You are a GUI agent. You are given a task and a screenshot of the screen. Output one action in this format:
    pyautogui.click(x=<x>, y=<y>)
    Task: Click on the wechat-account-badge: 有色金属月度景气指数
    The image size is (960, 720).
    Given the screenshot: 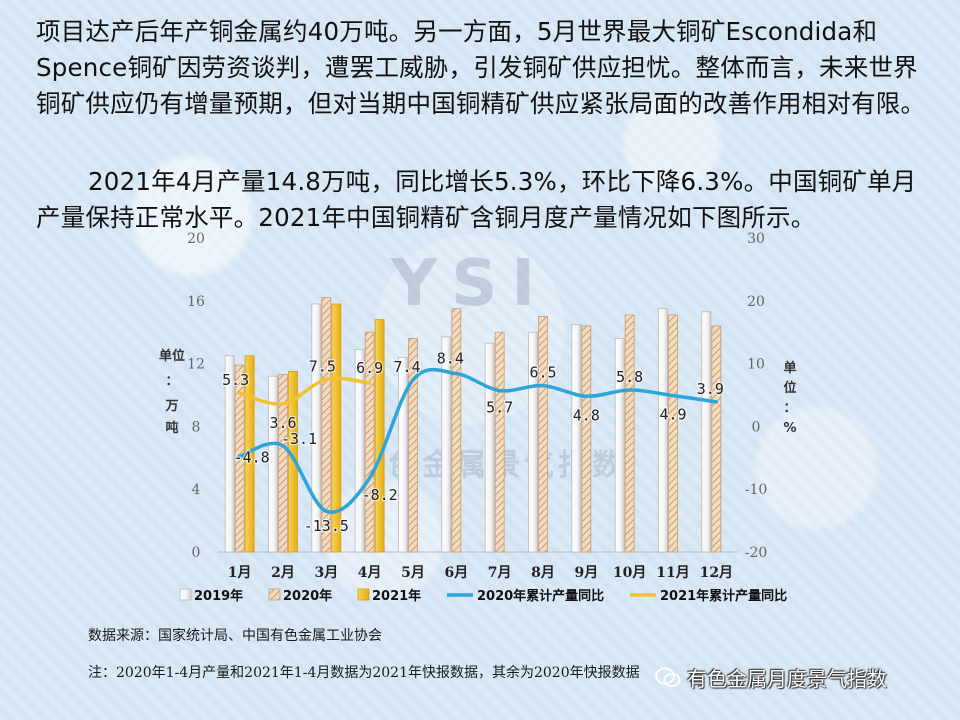 What is the action you would take?
    pyautogui.click(x=771, y=677)
    